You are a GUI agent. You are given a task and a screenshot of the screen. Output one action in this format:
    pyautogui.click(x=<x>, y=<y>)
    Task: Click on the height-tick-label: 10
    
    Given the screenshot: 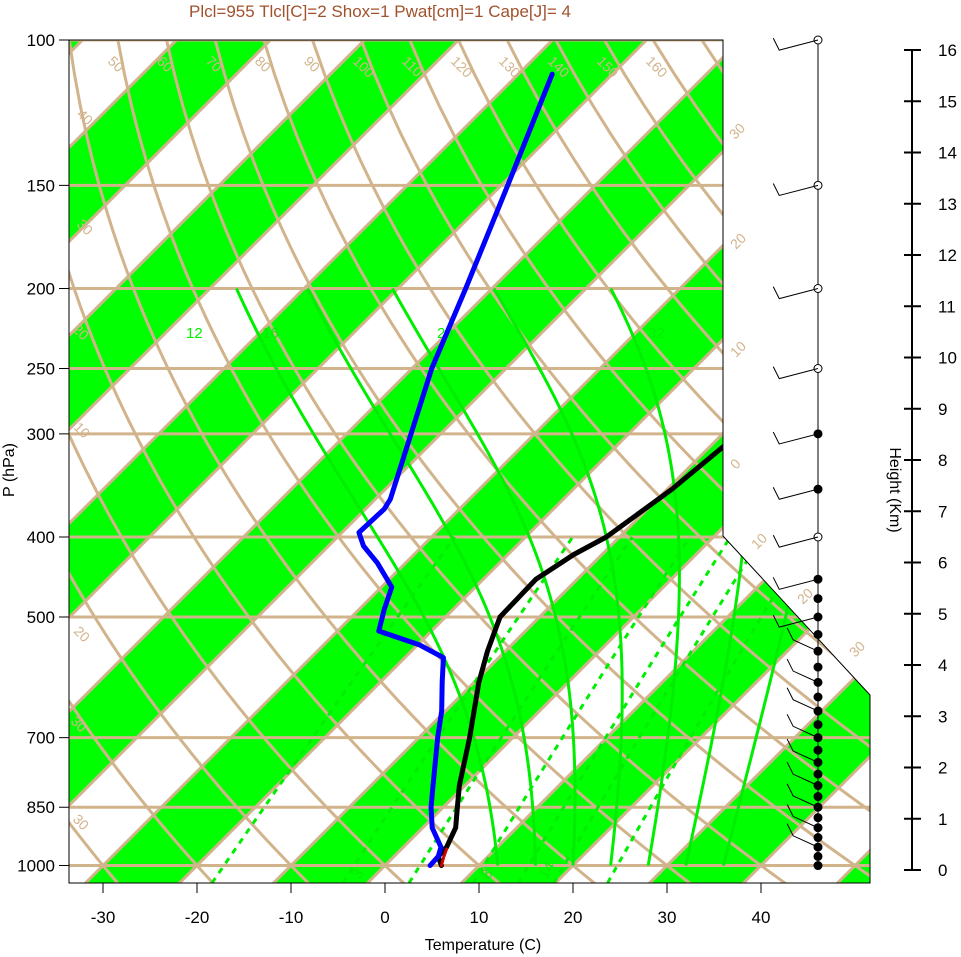 What is the action you would take?
    pyautogui.click(x=947, y=358)
    